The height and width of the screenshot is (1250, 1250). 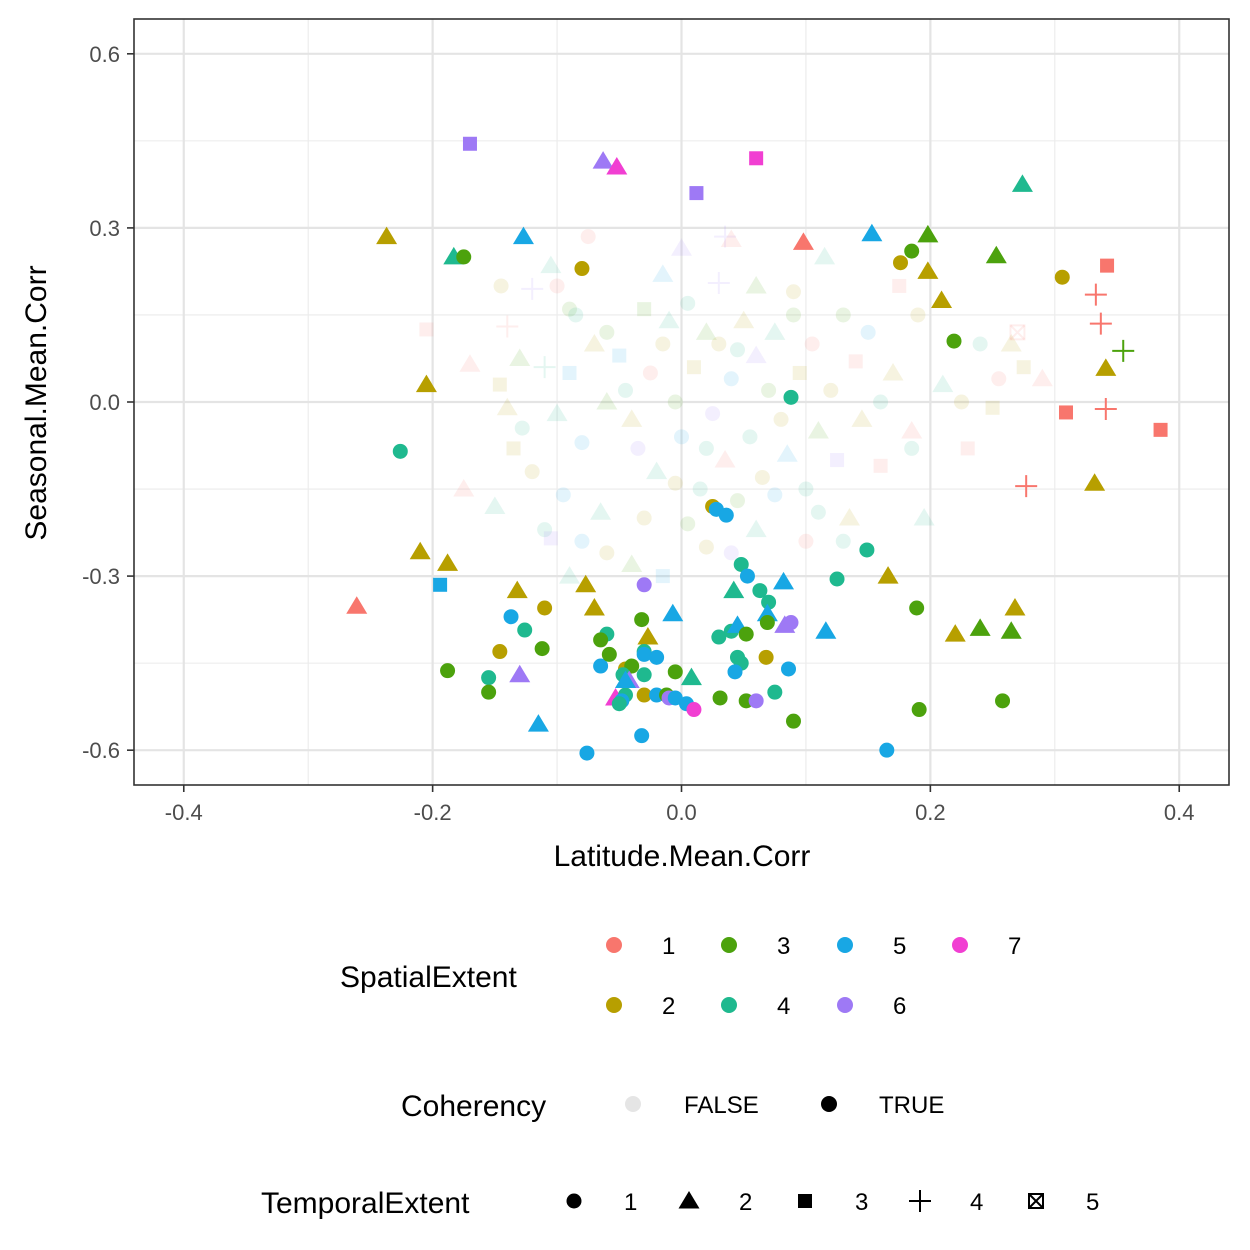 What do you see at coordinates (736, 404) in the screenshot?
I see `noncoherent-points` at bounding box center [736, 404].